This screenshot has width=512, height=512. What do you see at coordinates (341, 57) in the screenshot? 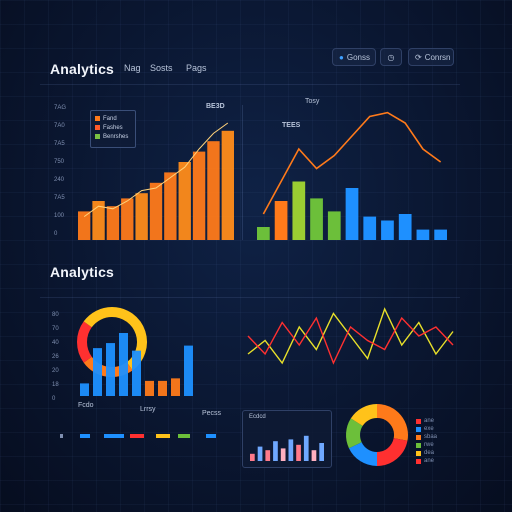
I see `droplet-icon: ●` at bounding box center [341, 57].